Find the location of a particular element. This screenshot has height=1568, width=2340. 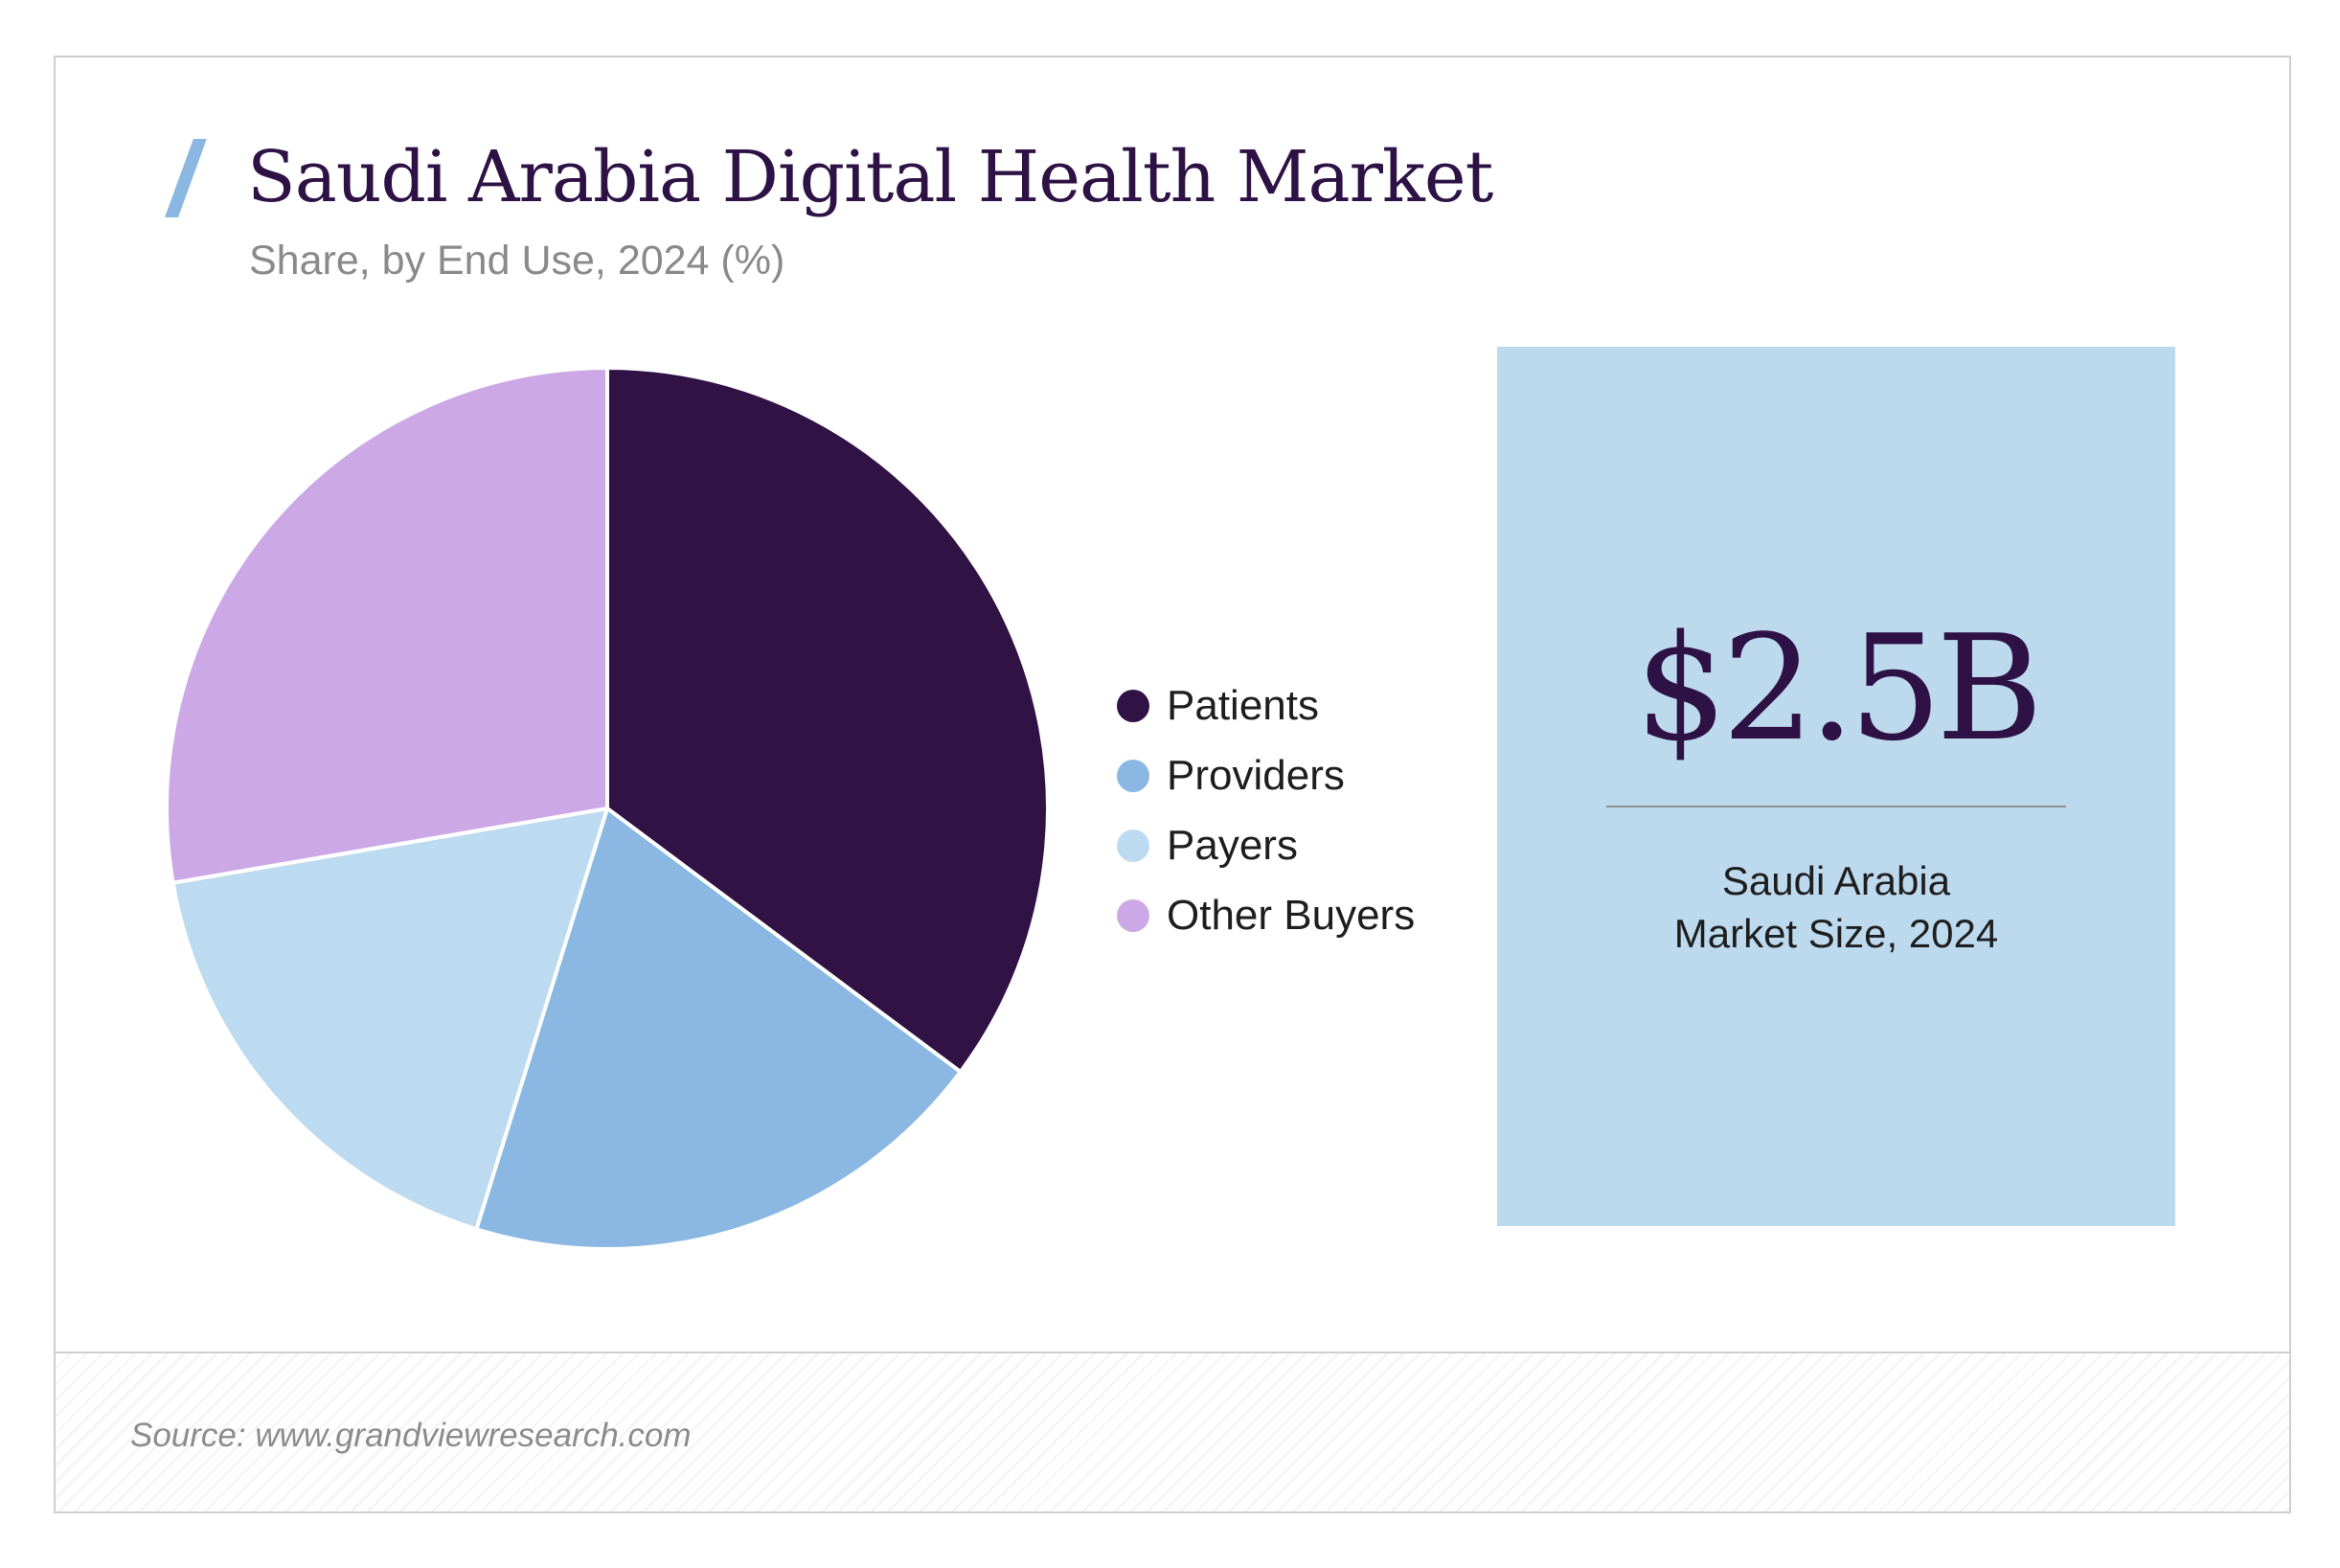

market-size-label-line1: Saudi Arabia is located at coordinates (1836, 881).